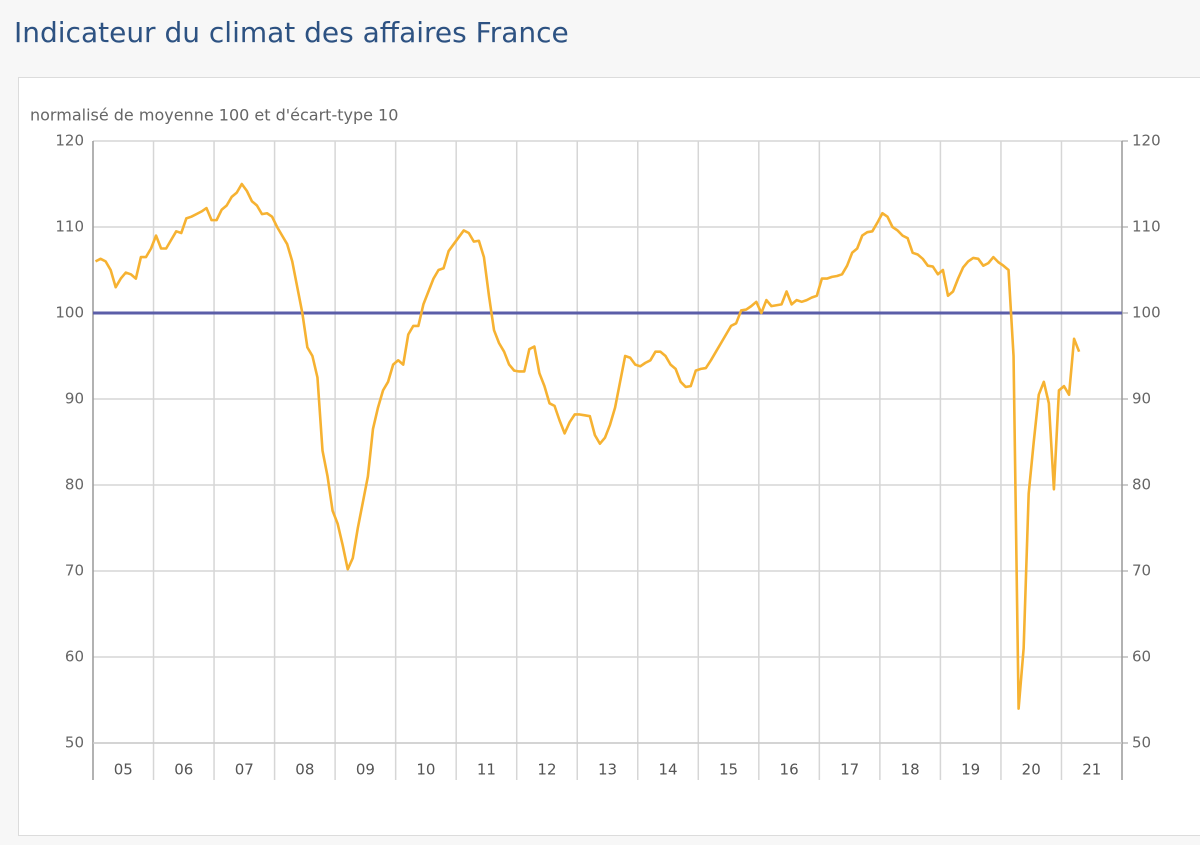 This screenshot has height=849, width=1200. I want to click on x-tick-label: 20, so click(1031, 770).